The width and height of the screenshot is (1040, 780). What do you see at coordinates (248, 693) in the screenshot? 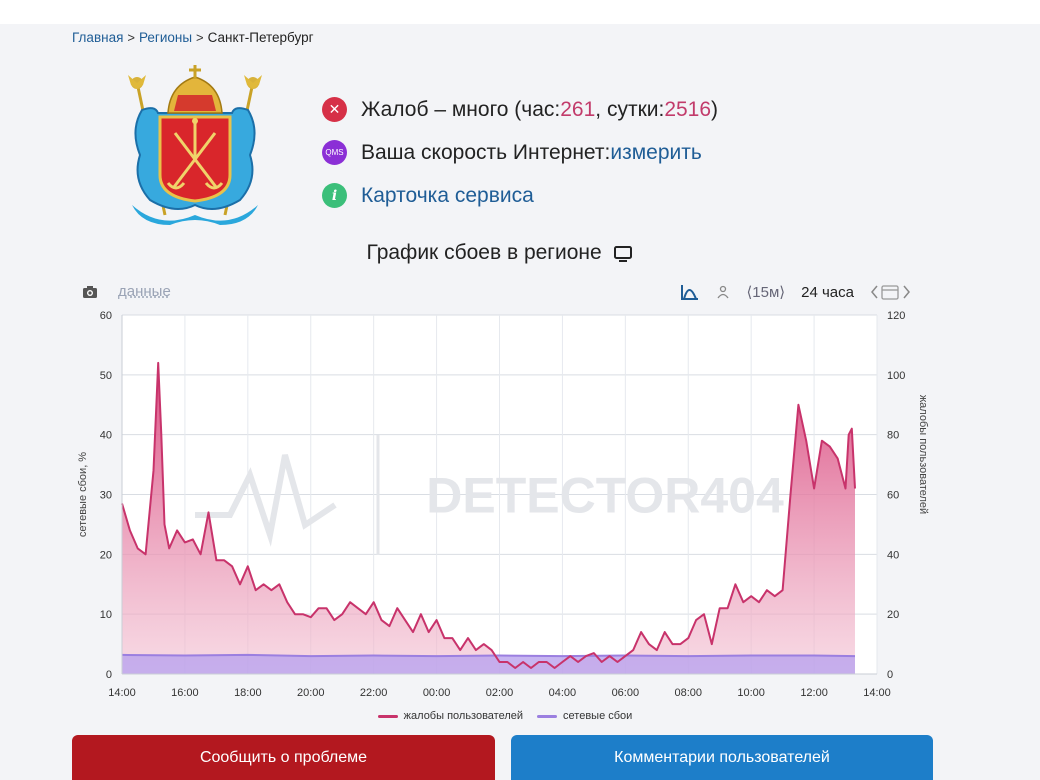
I see `x-tick-label: 18:00` at bounding box center [248, 693].